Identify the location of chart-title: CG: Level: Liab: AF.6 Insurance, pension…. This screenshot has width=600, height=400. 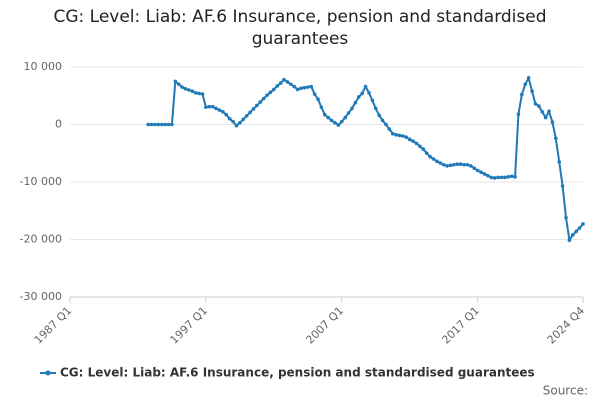
(300, 28).